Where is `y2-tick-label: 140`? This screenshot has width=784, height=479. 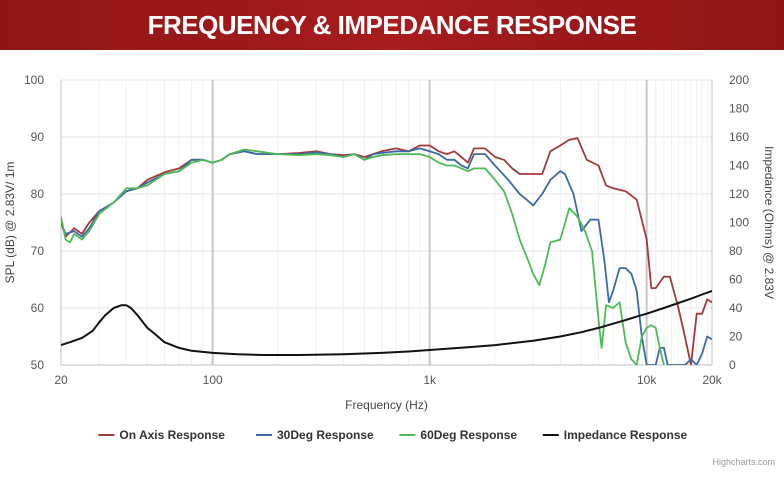
y2-tick-label: 140 is located at coordinates (739, 166).